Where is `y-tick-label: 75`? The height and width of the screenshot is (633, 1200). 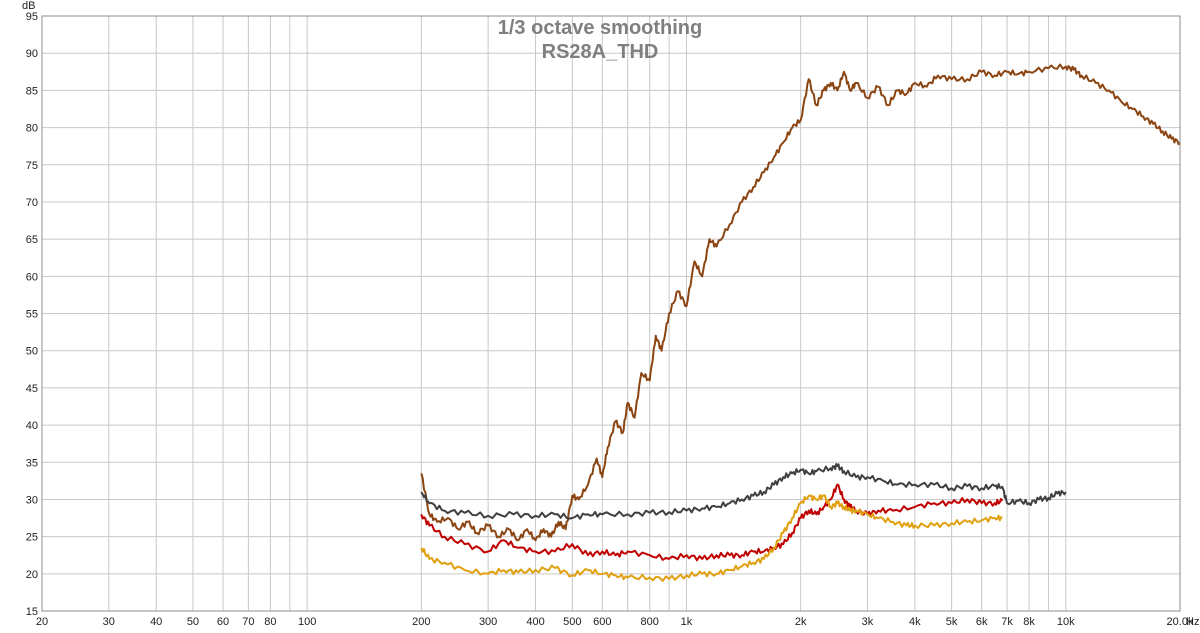
y-tick-label: 75 is located at coordinates (32, 166).